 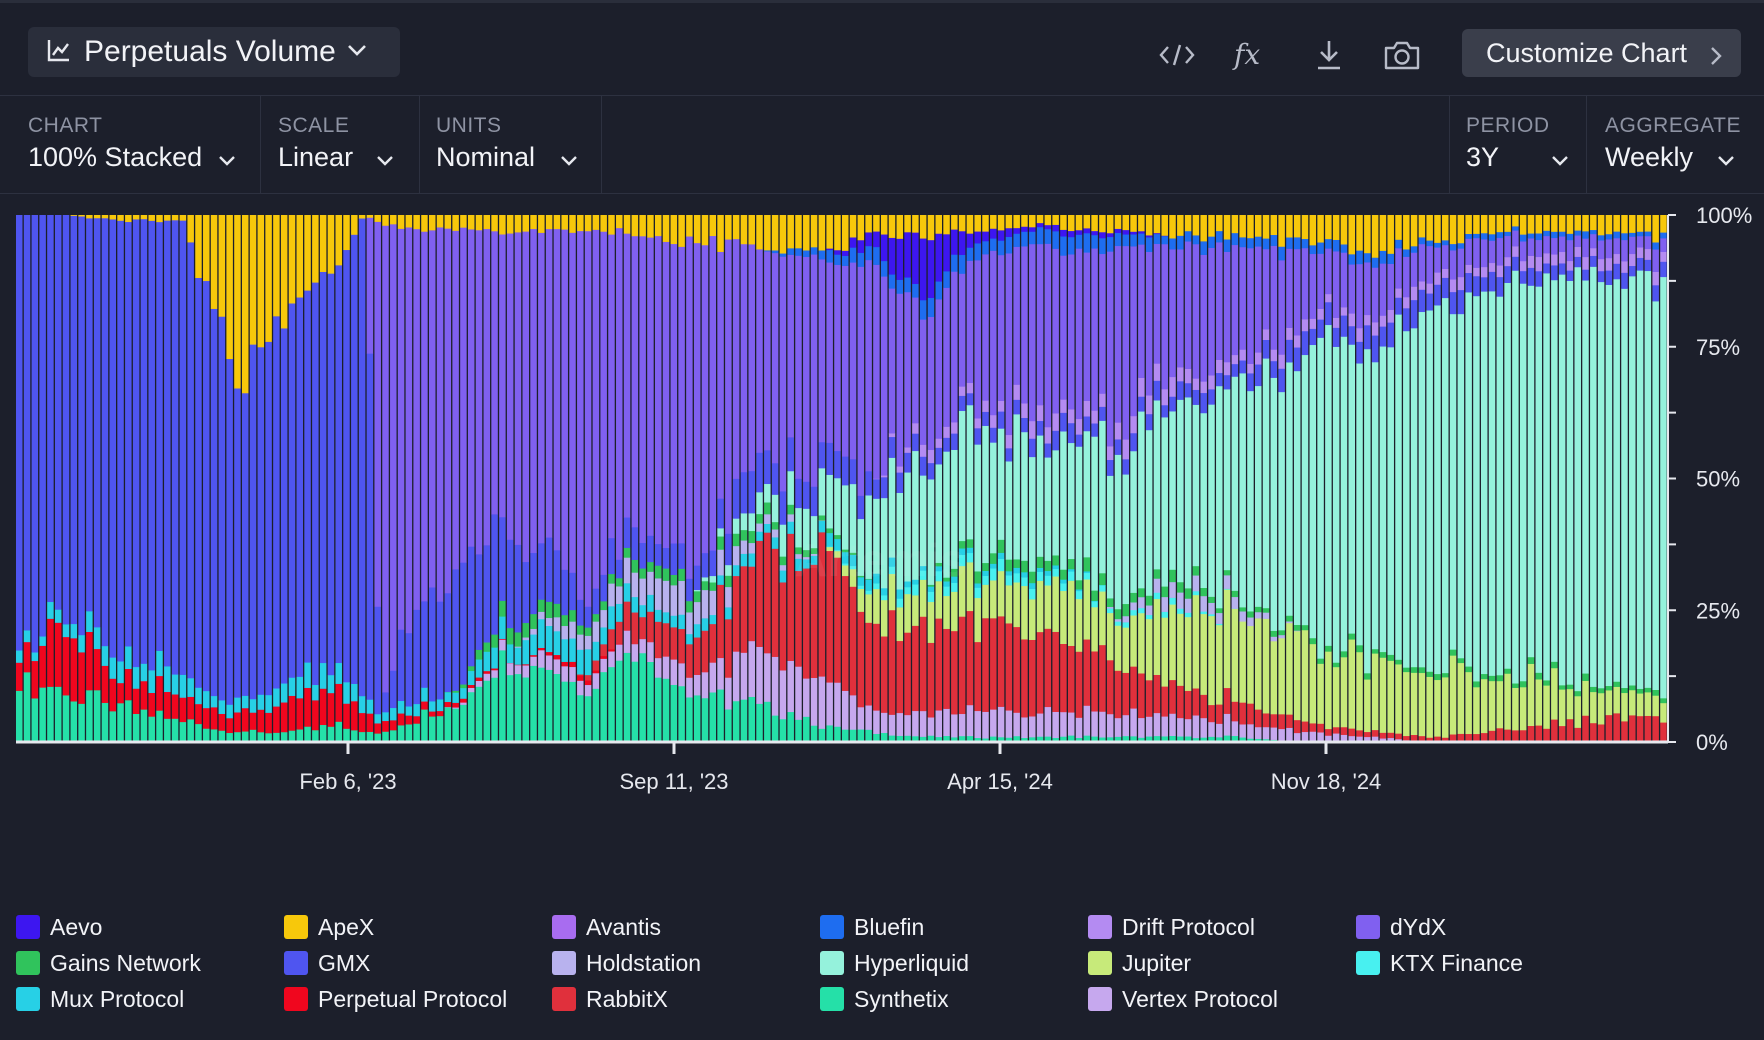 I want to click on legend-item: Holdstation, so click(x=626, y=963).